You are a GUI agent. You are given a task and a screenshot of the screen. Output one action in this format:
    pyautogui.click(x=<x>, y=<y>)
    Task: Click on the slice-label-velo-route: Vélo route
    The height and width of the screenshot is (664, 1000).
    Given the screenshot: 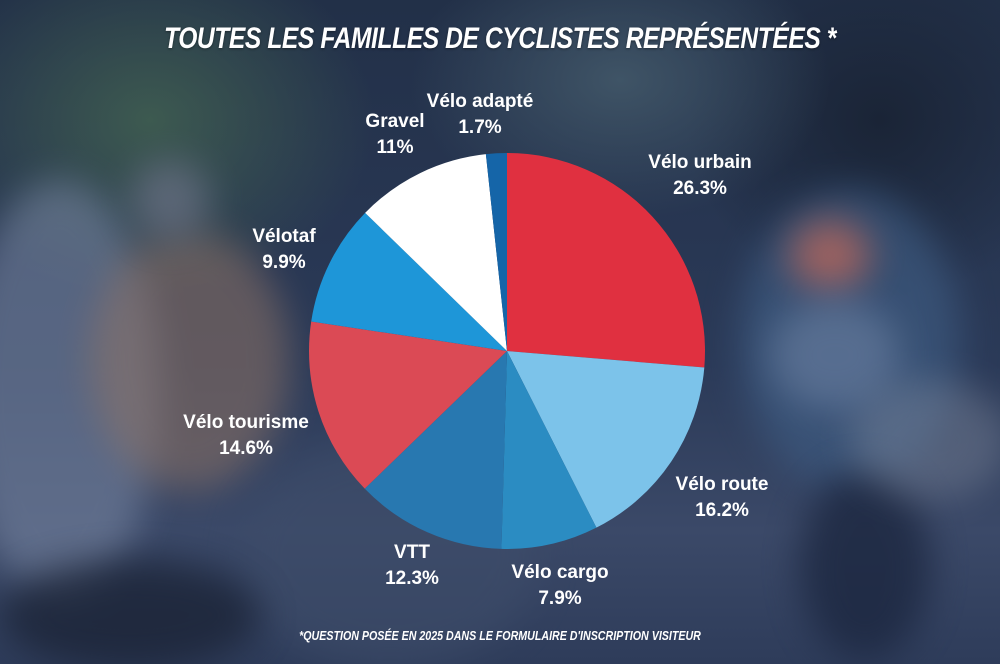 What is the action you would take?
    pyautogui.click(x=722, y=484)
    